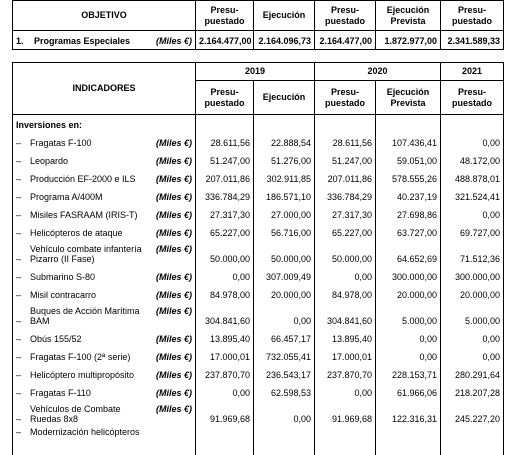 The width and height of the screenshot is (510, 455). What do you see at coordinates (408, 213) in the screenshot?
I see `value-cell: 27.698,86` at bounding box center [408, 213].